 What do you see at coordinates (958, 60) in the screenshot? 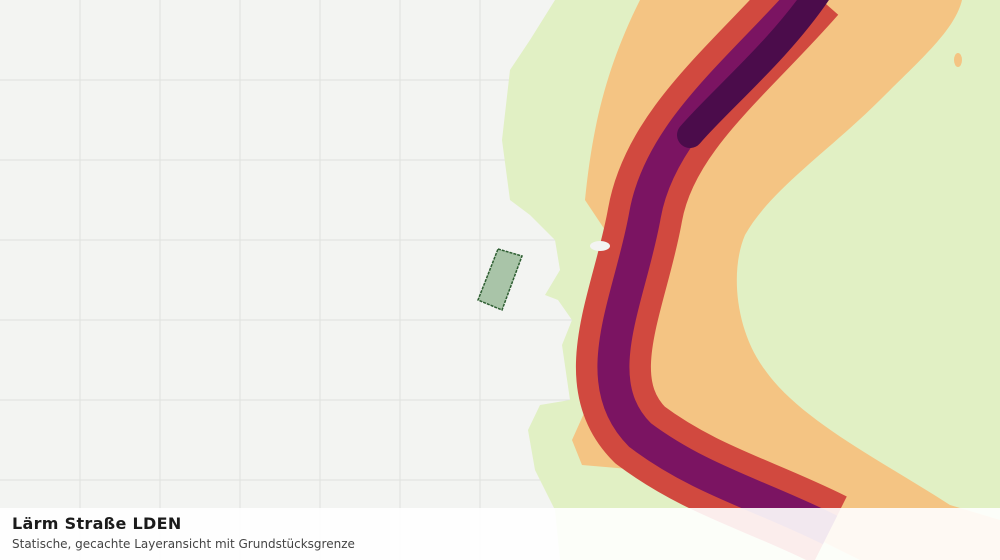
I see `noise-spot` at bounding box center [958, 60].